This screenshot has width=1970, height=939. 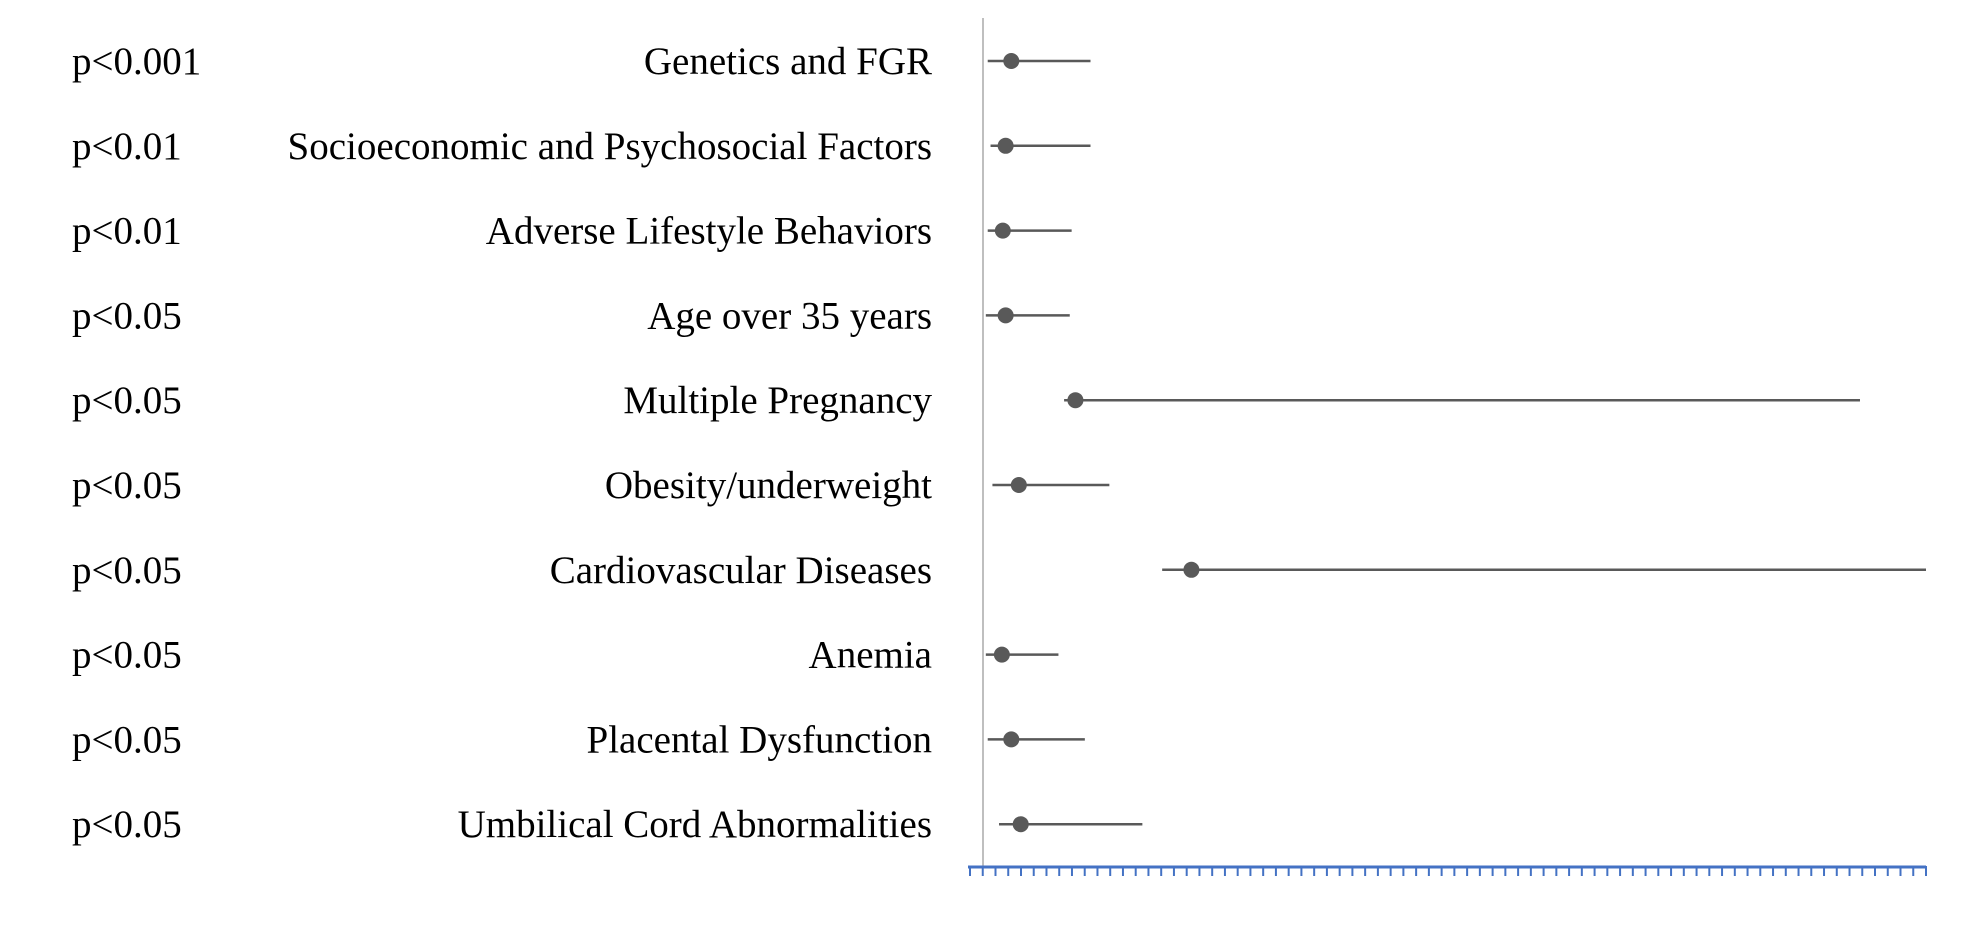 I want to click on row-label: Obesity/underweight, so click(x=768, y=485).